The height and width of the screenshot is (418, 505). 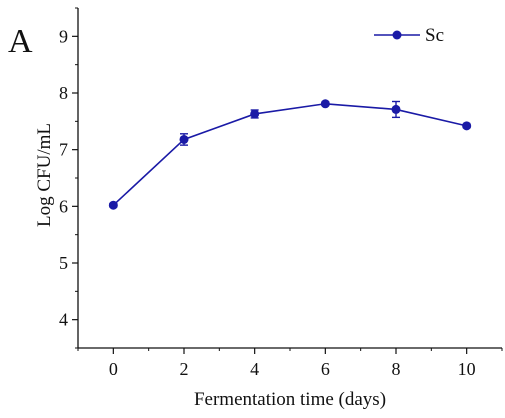 I want to click on y-ticks: 4 5 6 7 8 9, so click(x=68, y=178).